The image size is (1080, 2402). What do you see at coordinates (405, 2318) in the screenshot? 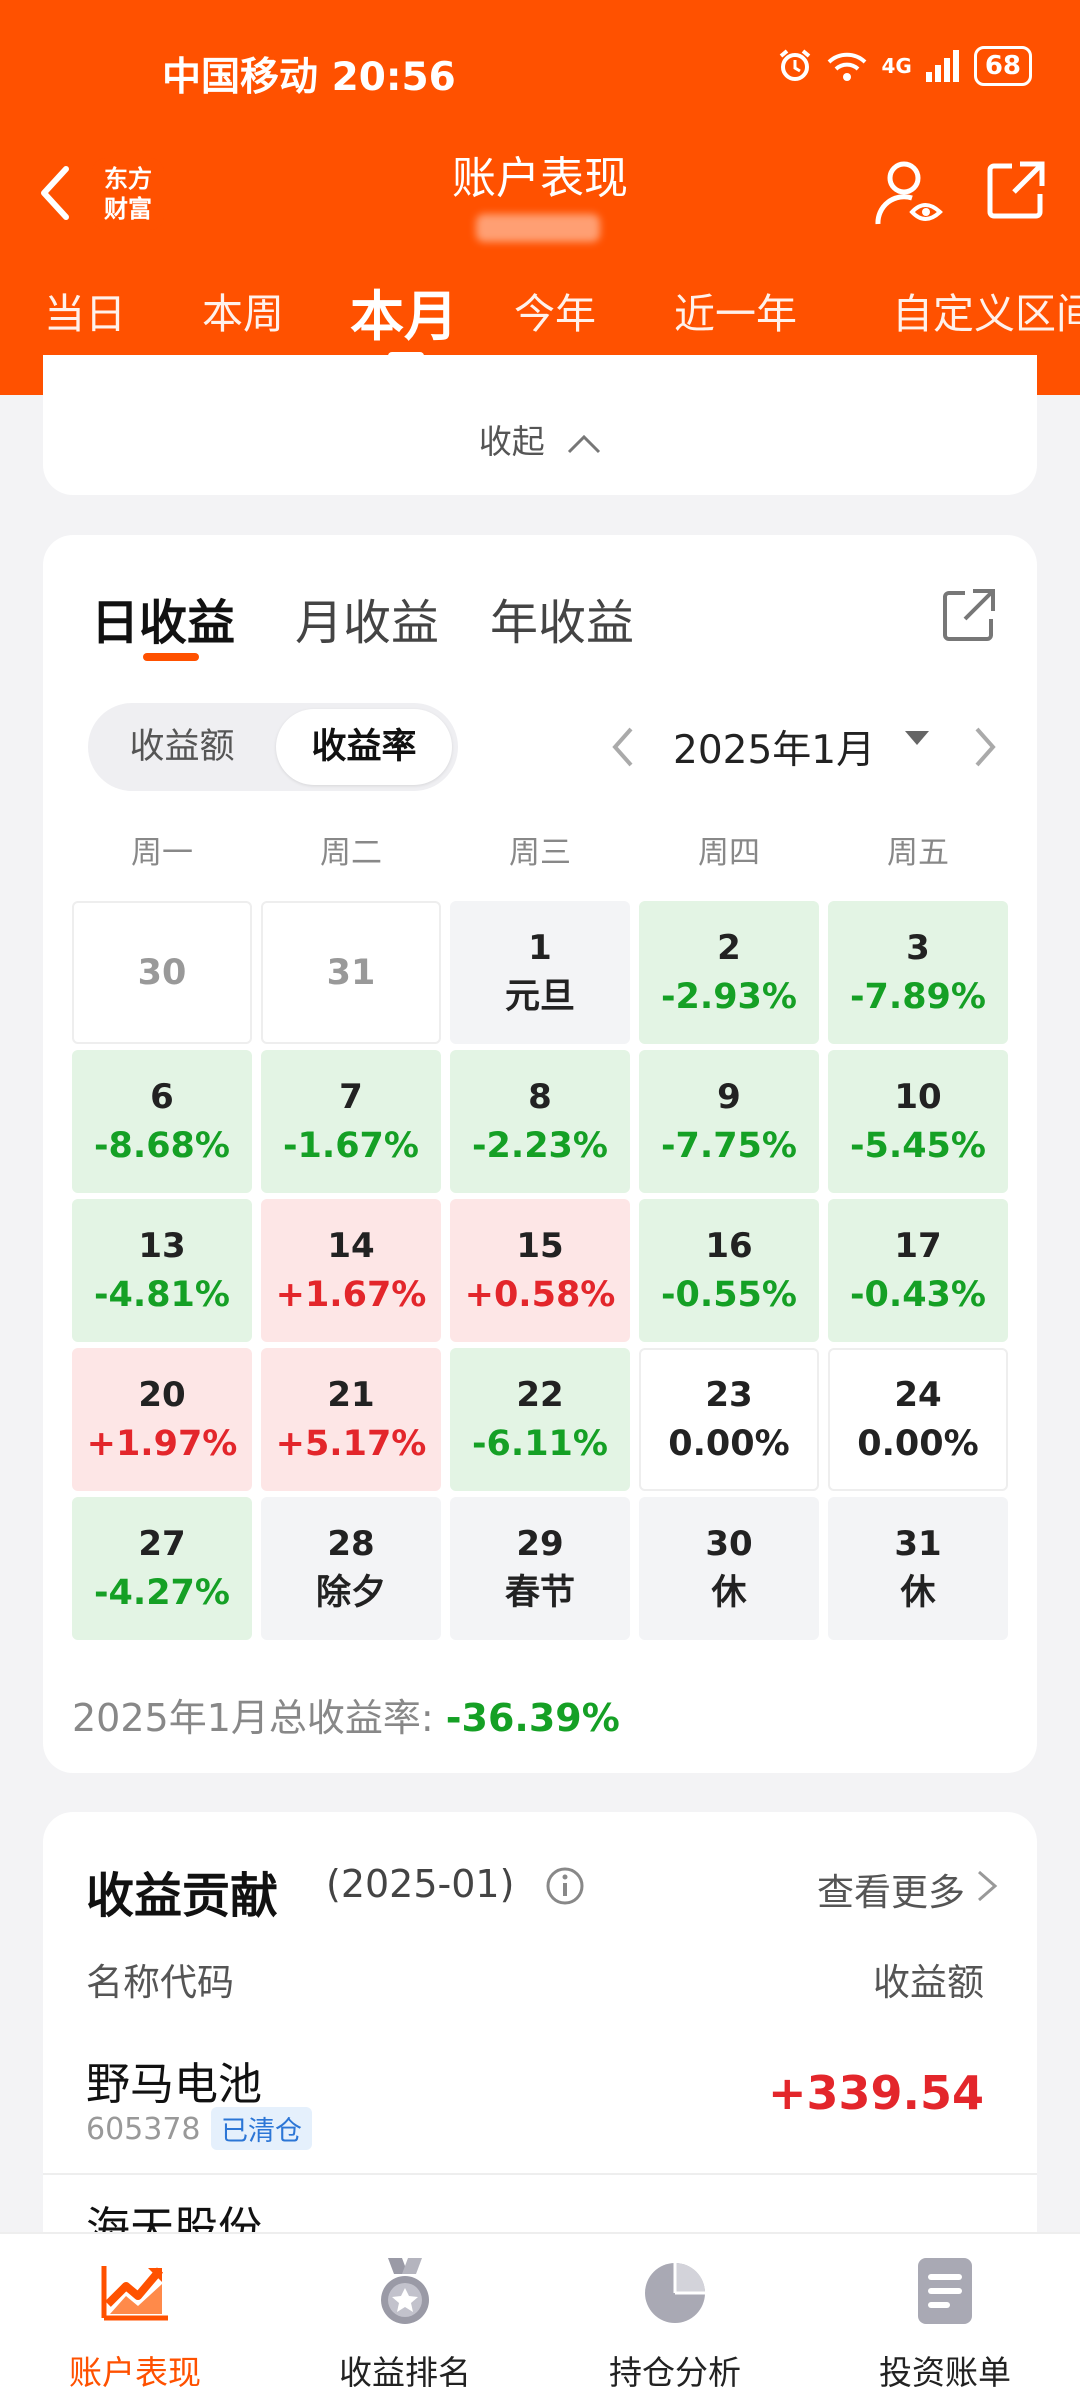
I see `nav-profit-ranking: 收益排名` at bounding box center [405, 2318].